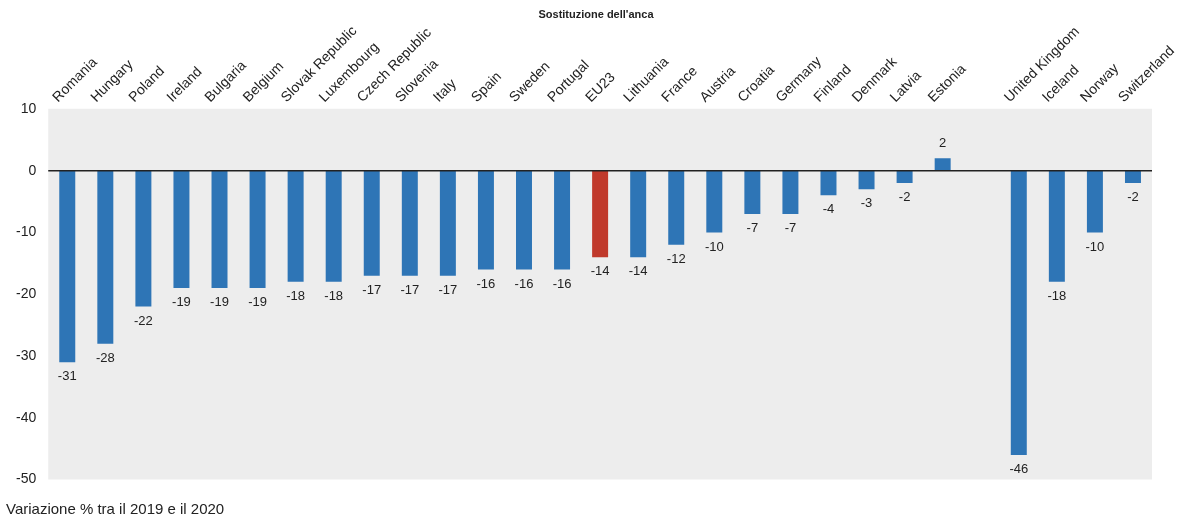  I want to click on data-label: -31, so click(67, 376).